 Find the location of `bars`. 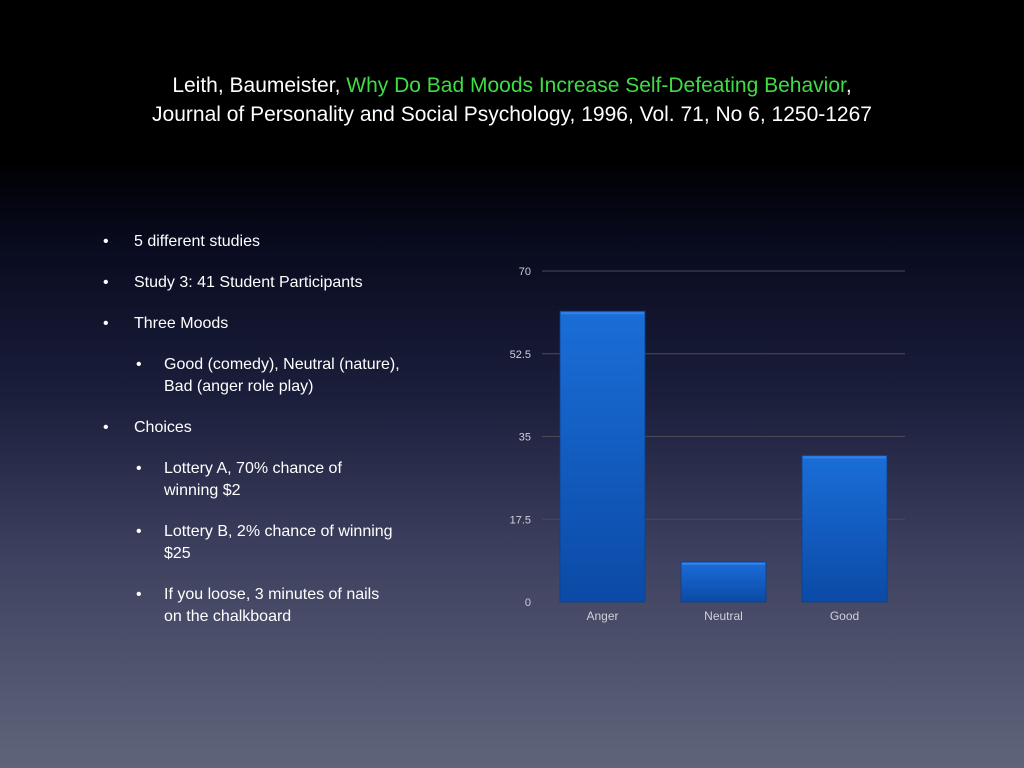

bars is located at coordinates (723, 456).